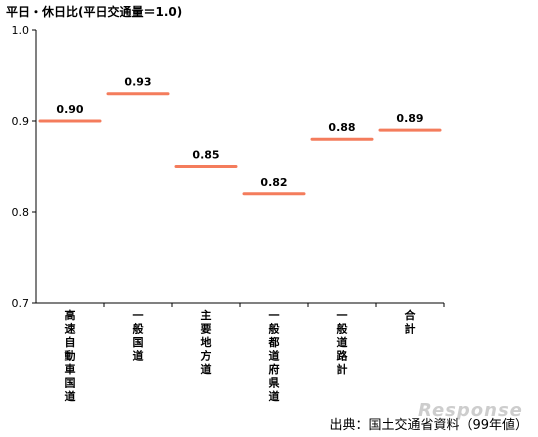  Describe the element at coordinates (69, 109) in the screenshot. I see `data-label: 0.90` at that location.